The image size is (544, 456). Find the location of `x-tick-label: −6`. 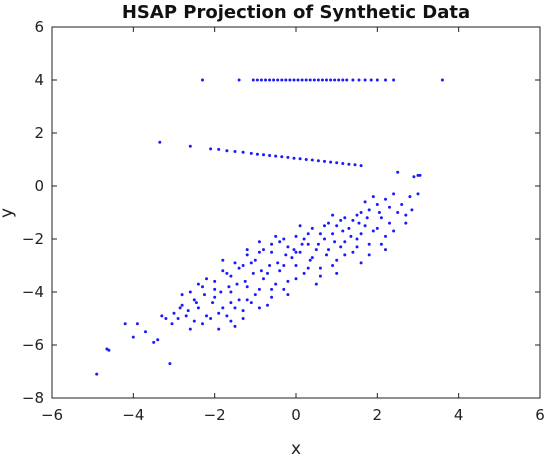

x-tick-label: −6 is located at coordinates (52, 415).